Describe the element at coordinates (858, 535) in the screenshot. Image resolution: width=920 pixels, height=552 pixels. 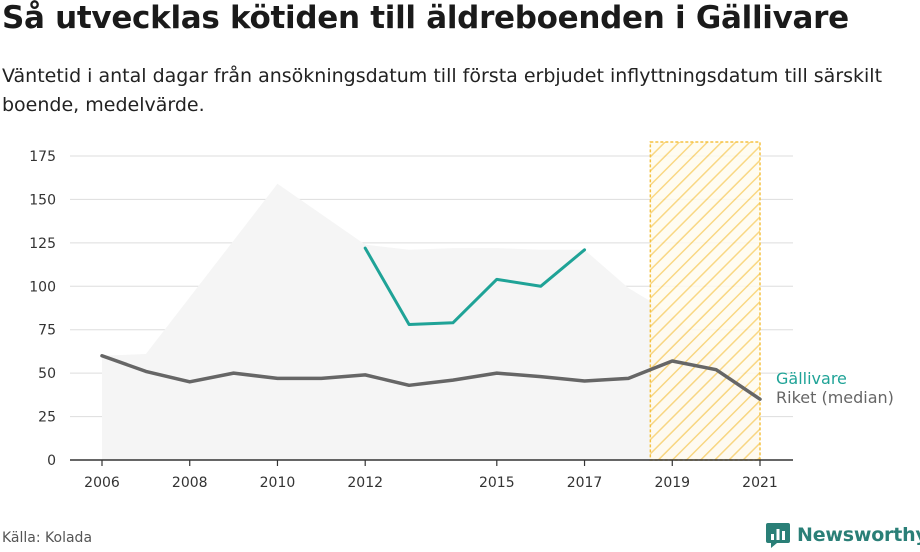
I see `brand-name: Newsworthy` at that location.